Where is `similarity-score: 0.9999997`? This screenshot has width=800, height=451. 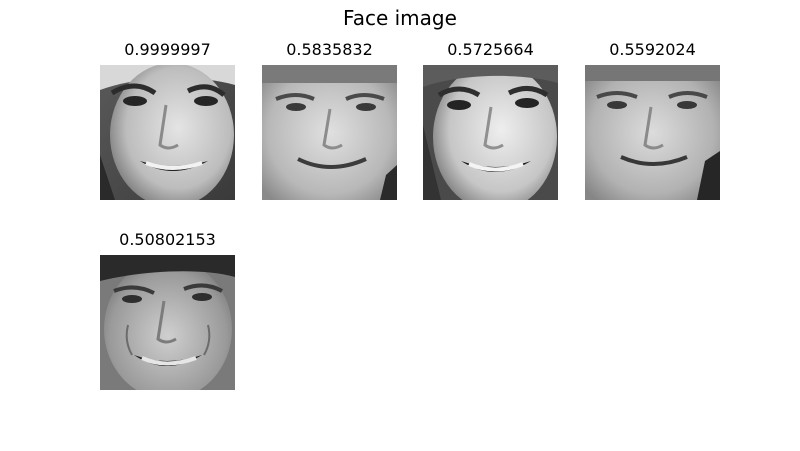
similarity-score: 0.9999997 is located at coordinates (167, 49).